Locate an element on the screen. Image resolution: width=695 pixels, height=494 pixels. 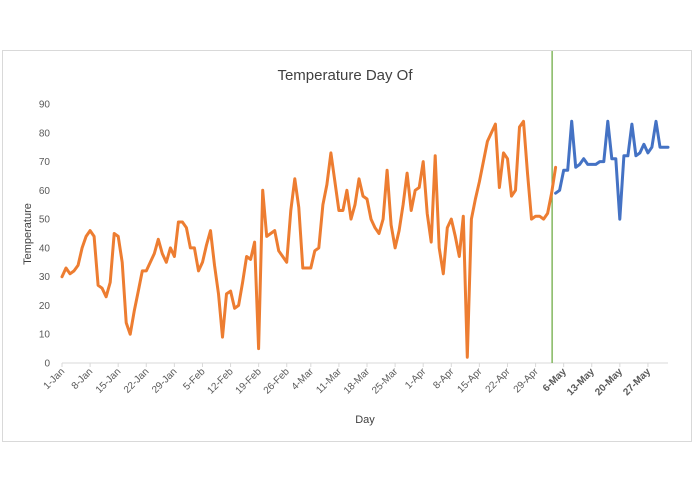
x-tick-label: 13-May is located at coordinates (581, 382).